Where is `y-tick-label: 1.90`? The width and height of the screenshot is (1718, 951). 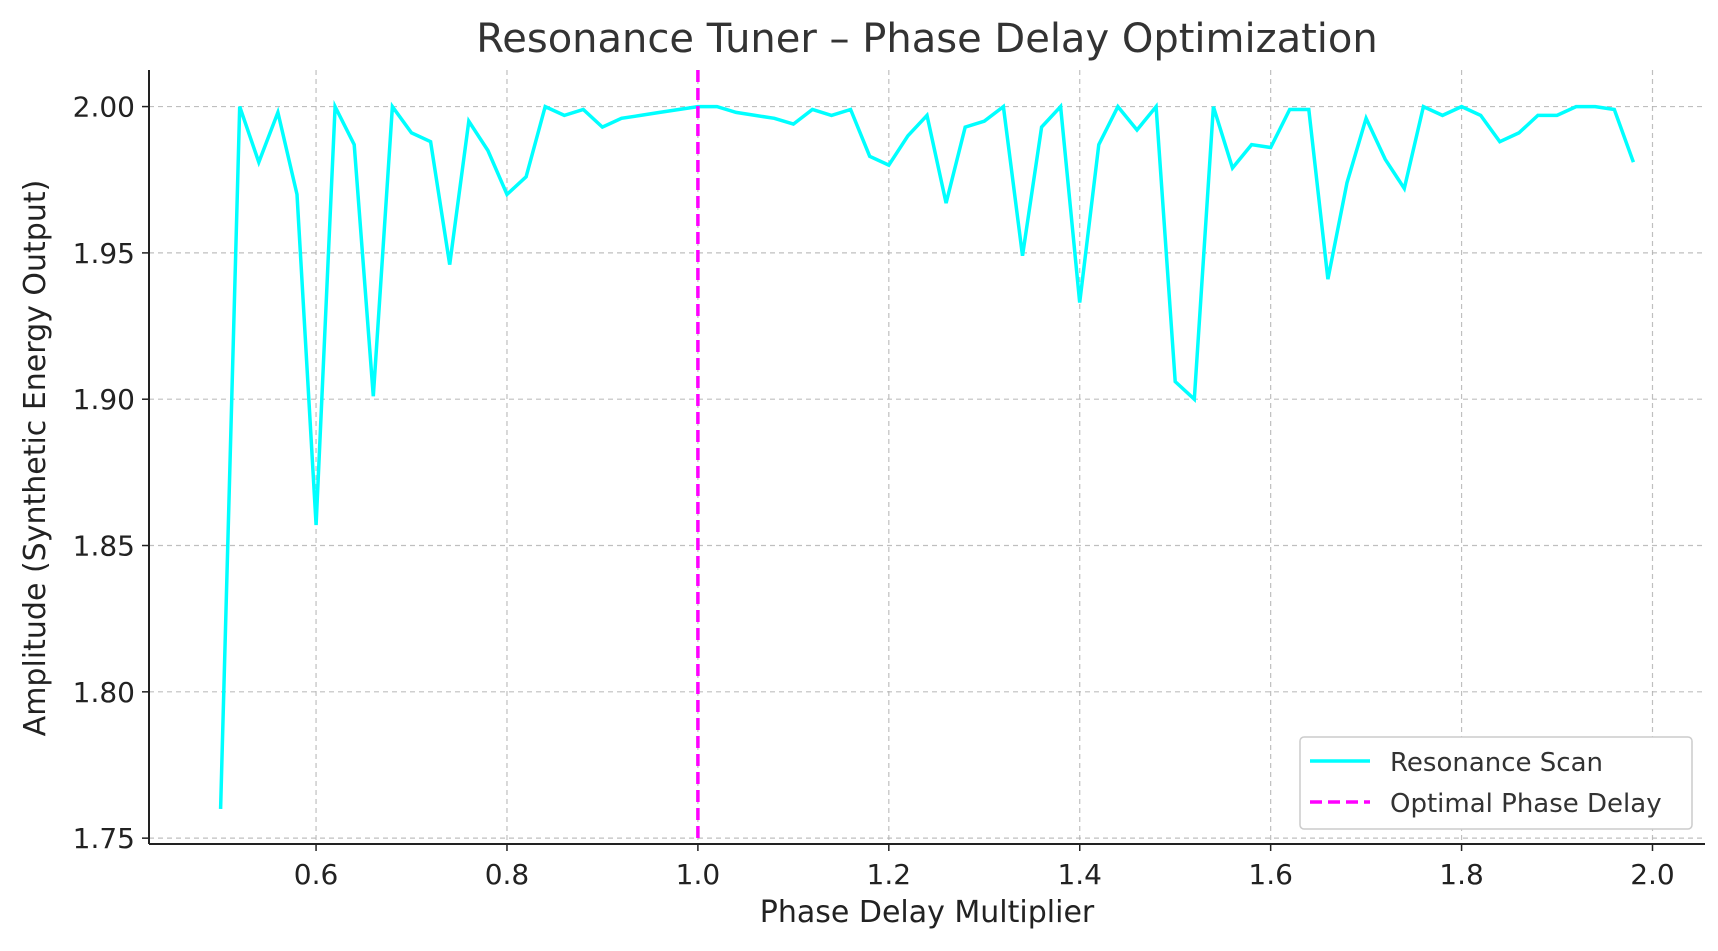 y-tick-label: 1.90 is located at coordinates (104, 399).